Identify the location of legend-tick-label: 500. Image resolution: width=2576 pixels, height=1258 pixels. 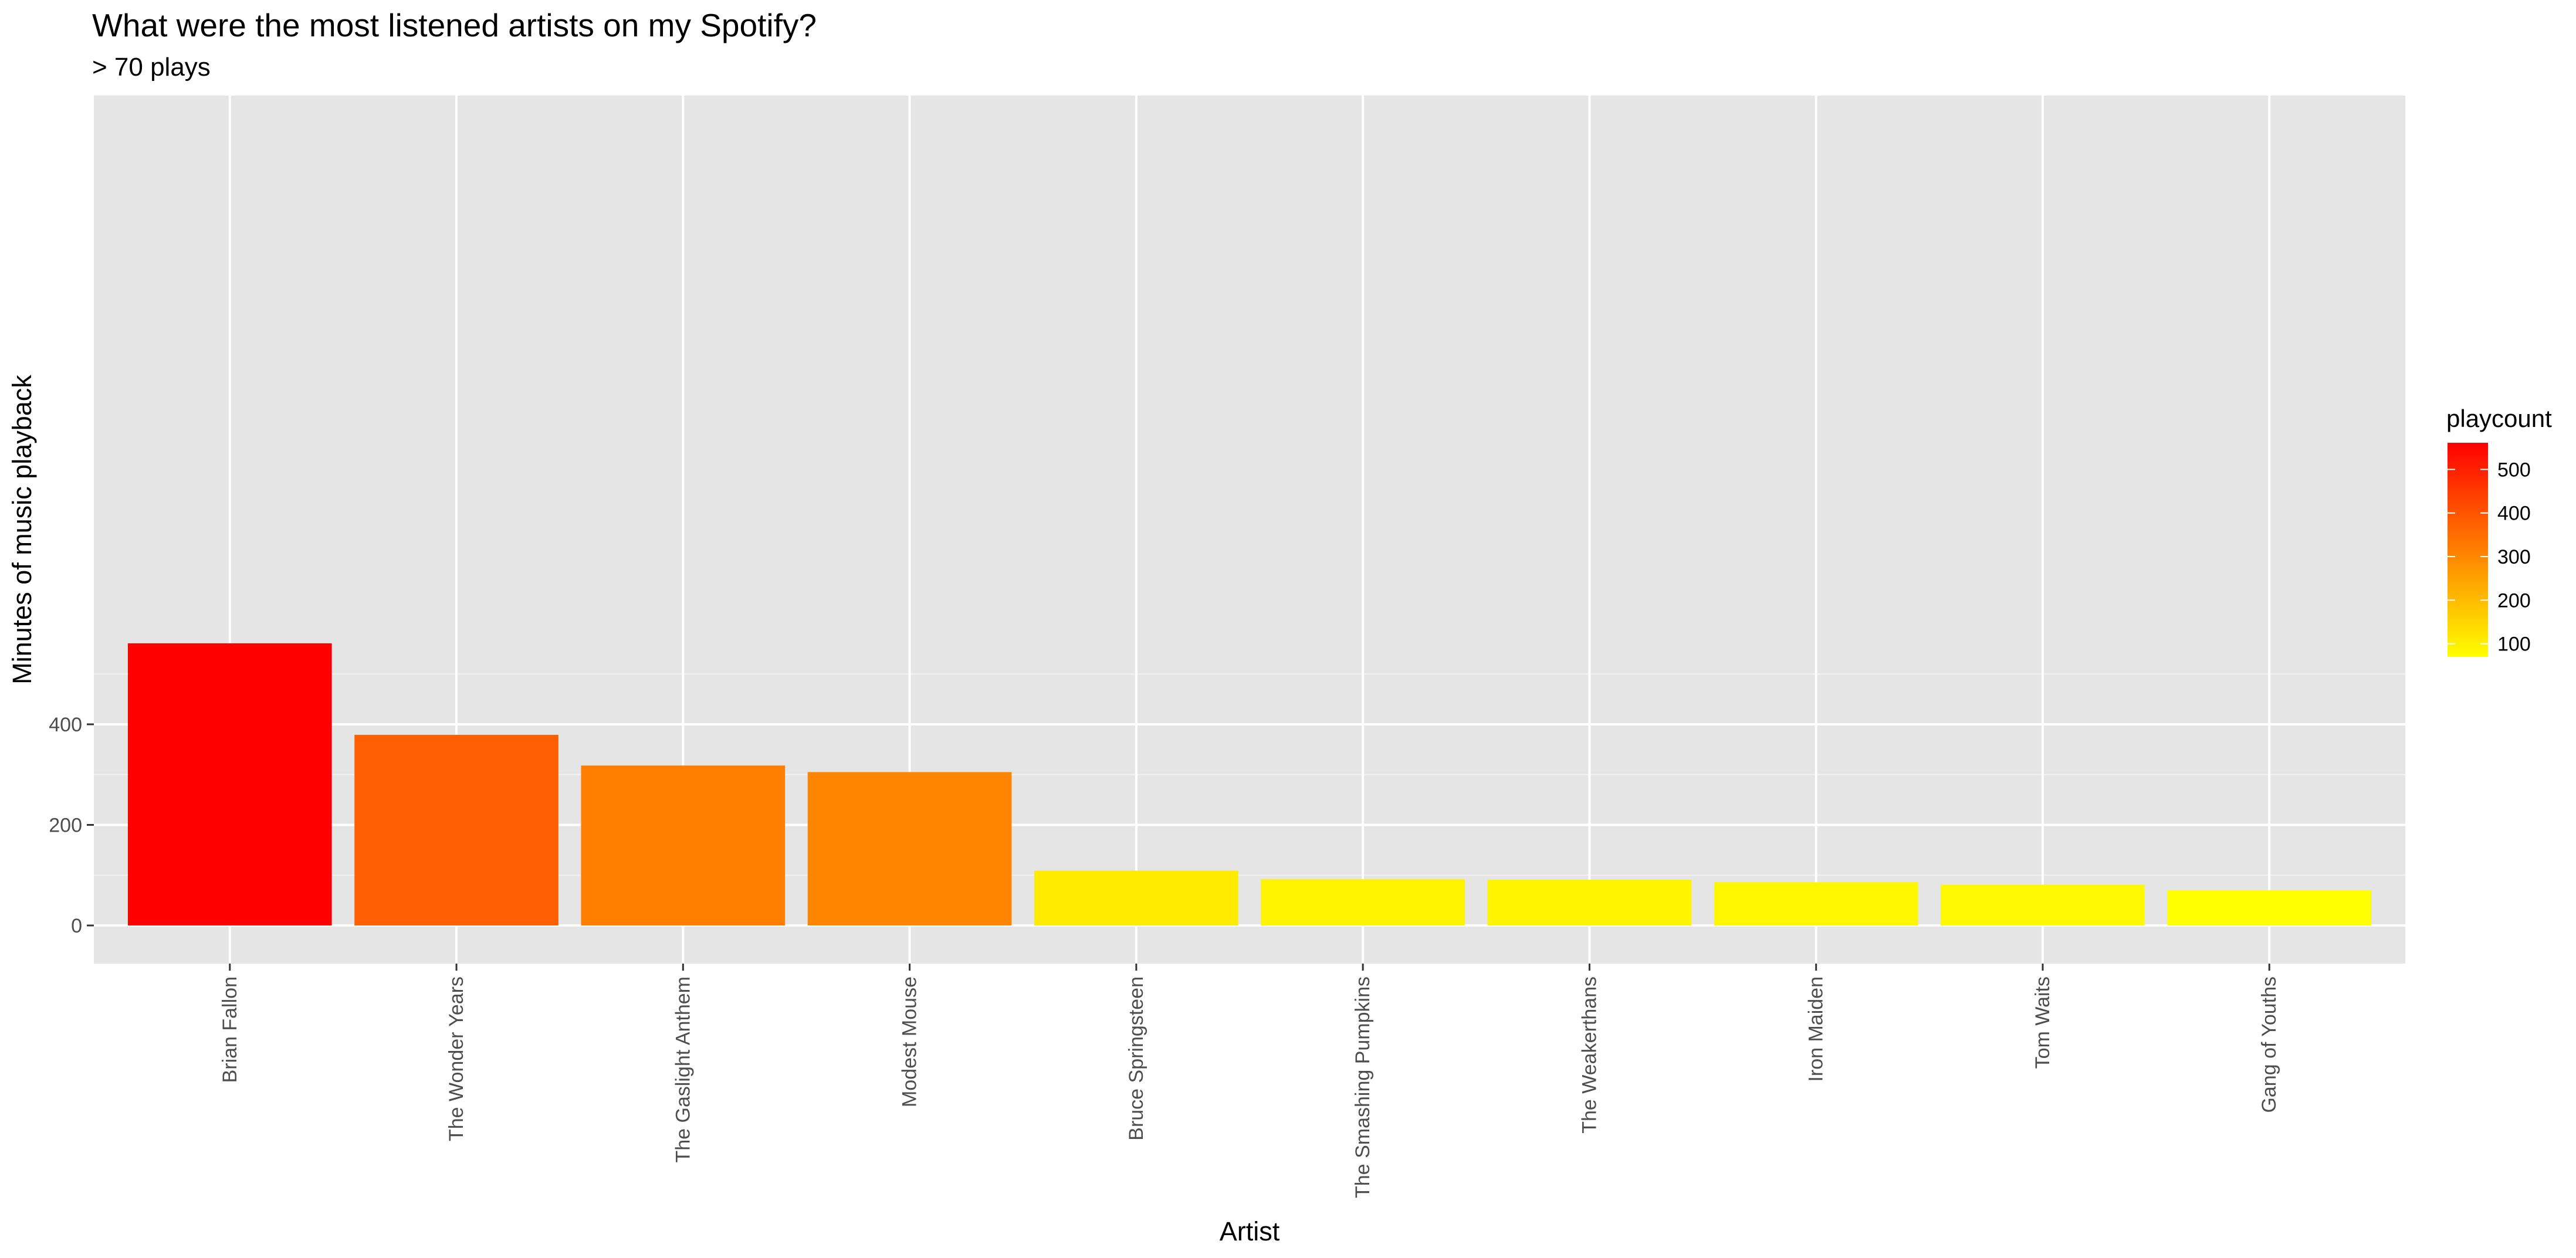
(2514, 470).